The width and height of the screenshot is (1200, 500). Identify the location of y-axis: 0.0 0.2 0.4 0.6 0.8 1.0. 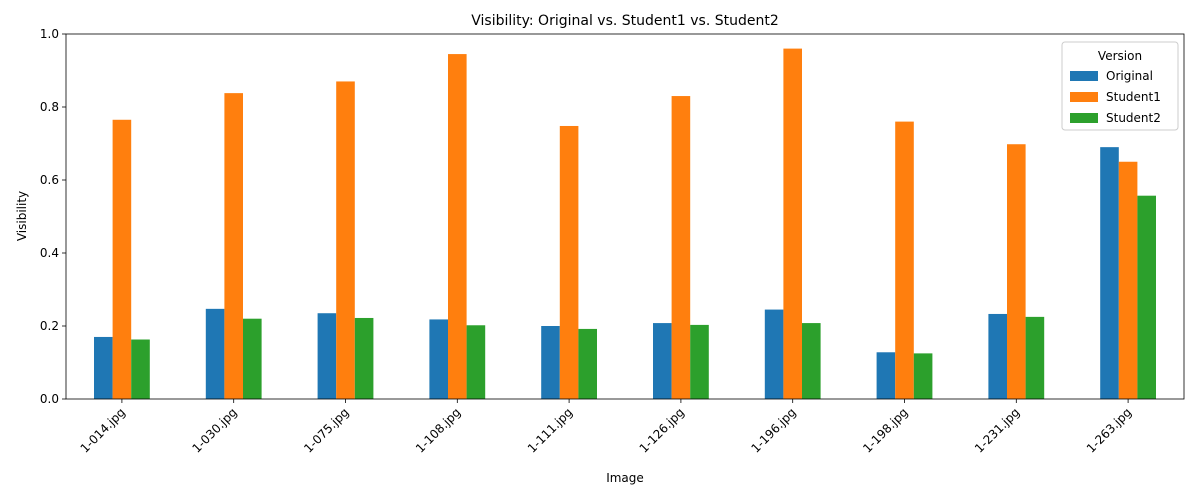
(53, 216).